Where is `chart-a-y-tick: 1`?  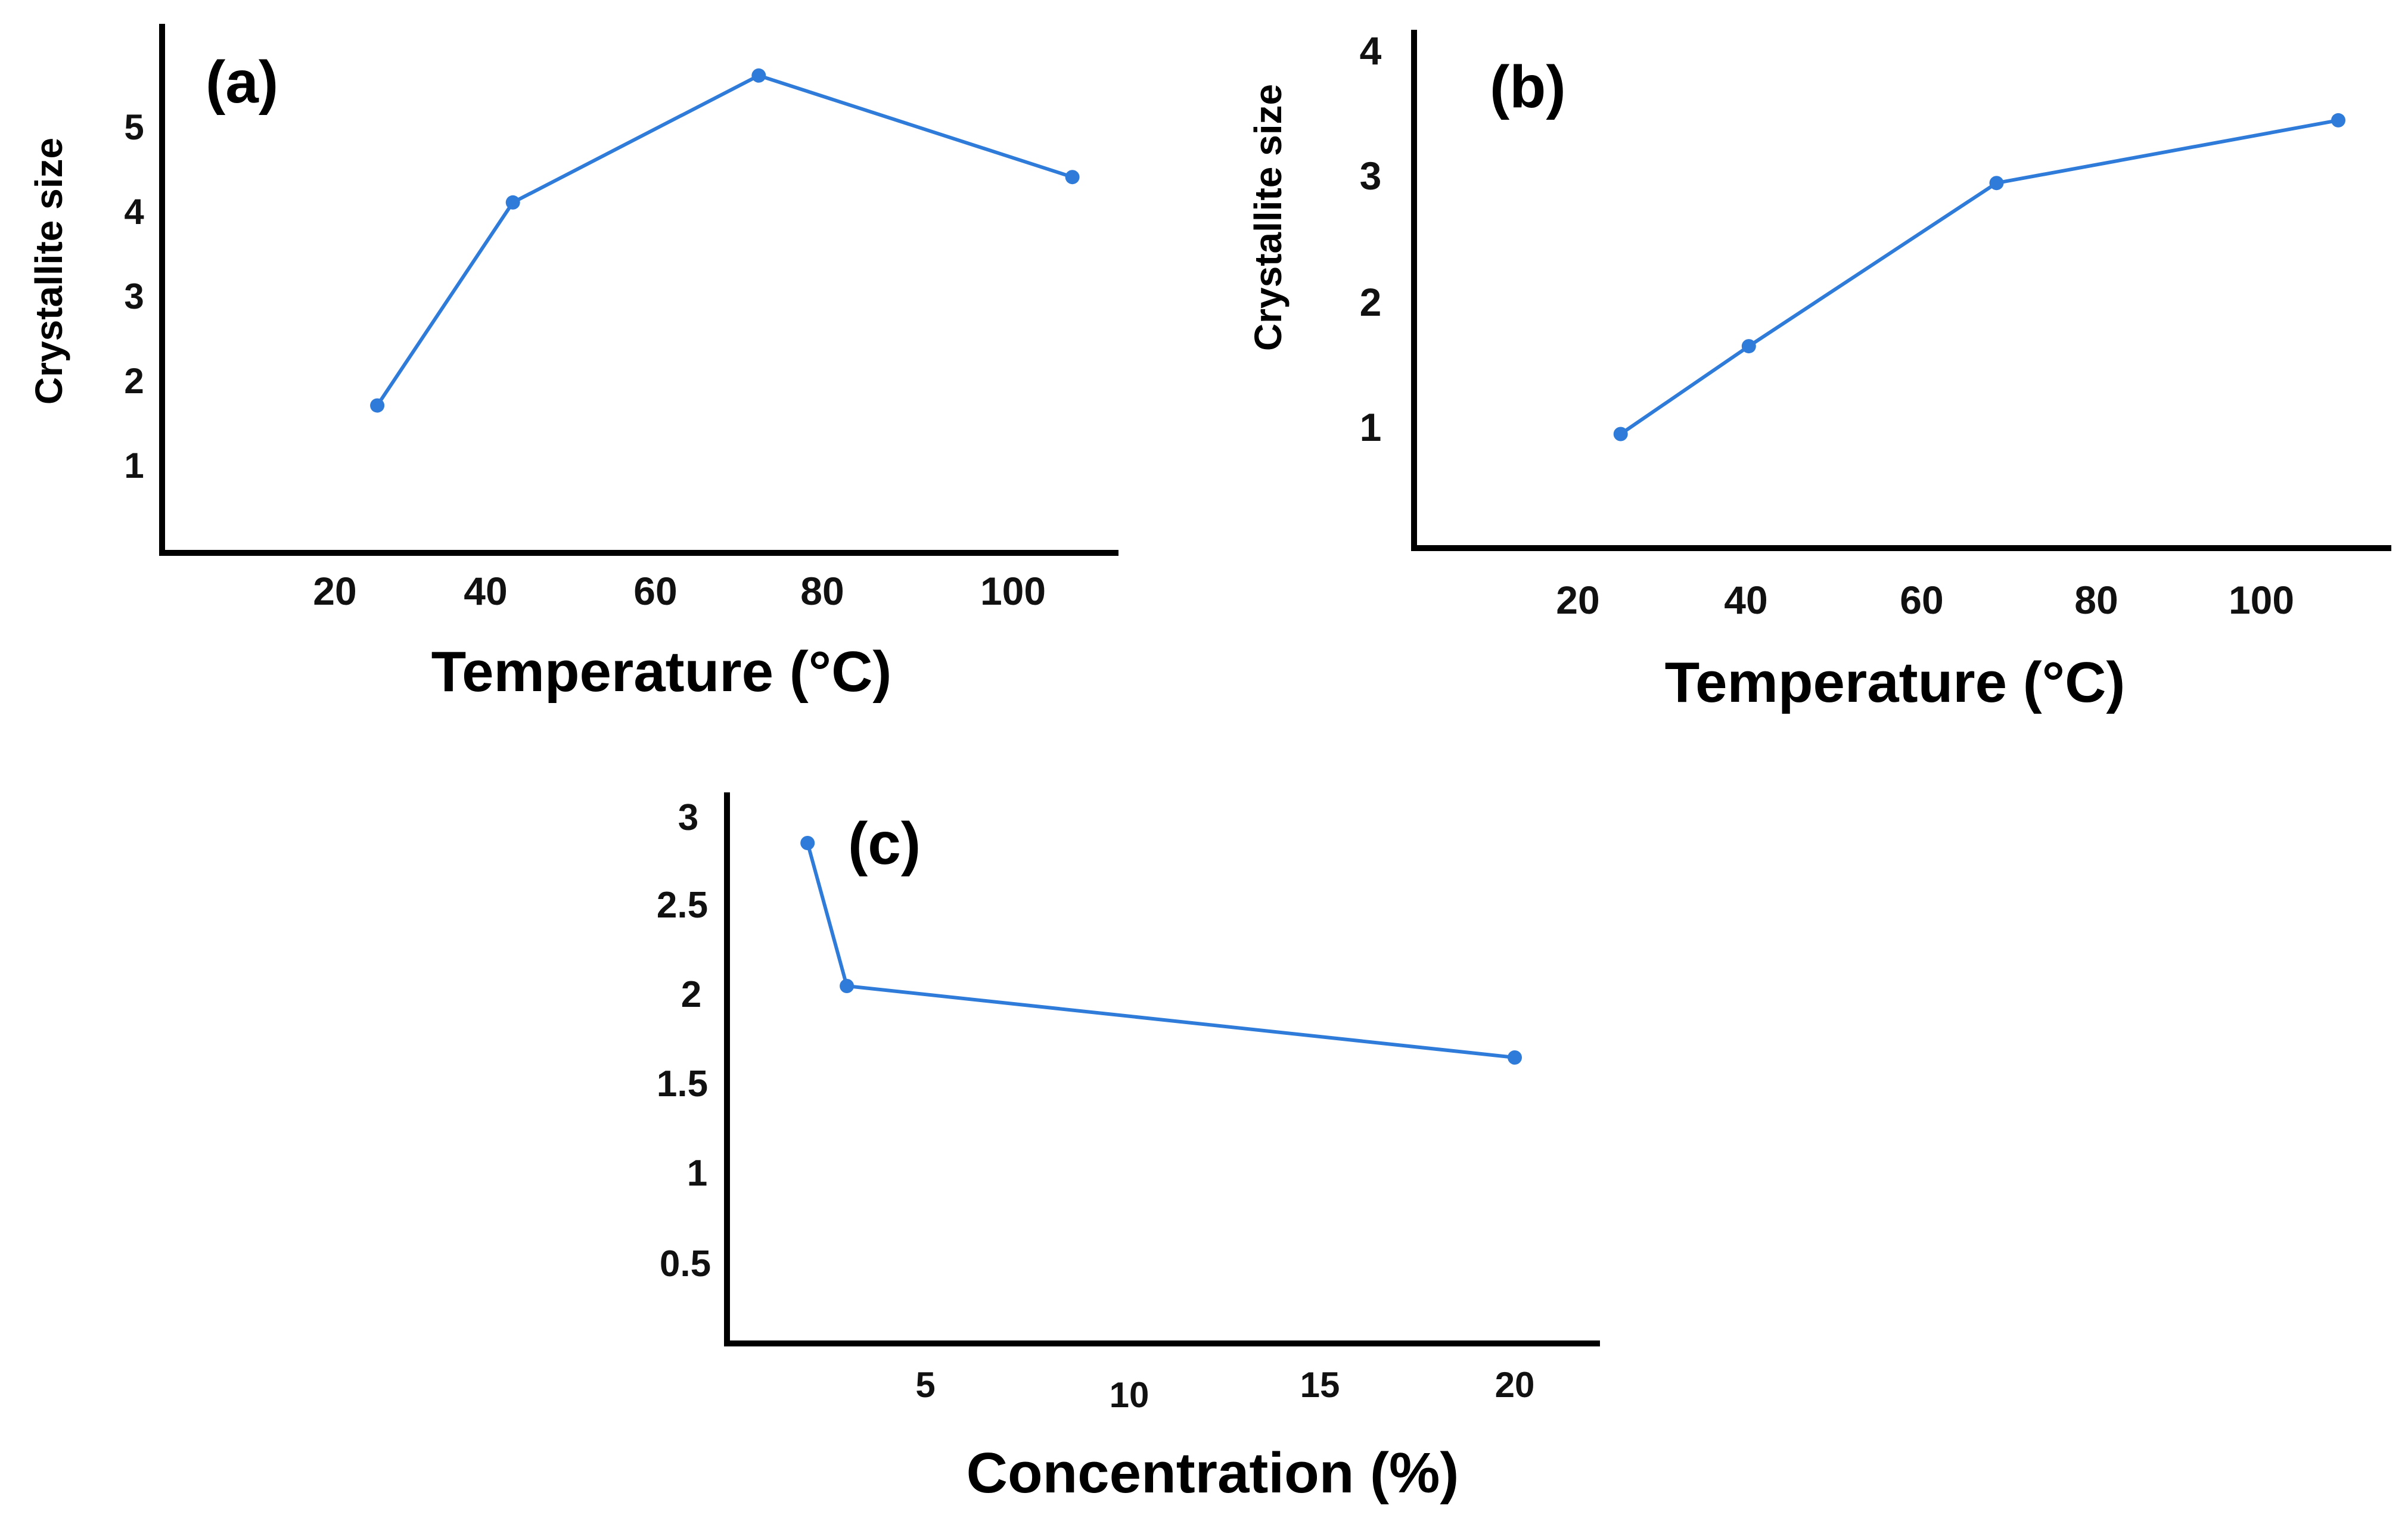
chart-a-y-tick: 1 is located at coordinates (134, 466).